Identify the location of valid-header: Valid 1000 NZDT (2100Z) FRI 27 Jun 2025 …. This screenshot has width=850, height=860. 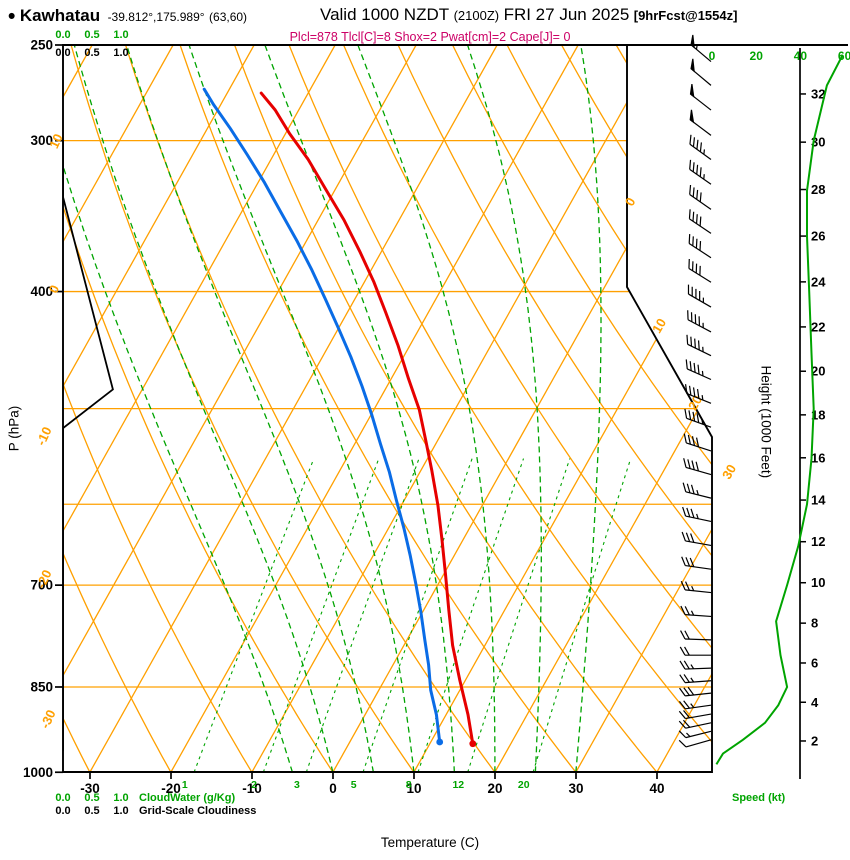
(528, 15).